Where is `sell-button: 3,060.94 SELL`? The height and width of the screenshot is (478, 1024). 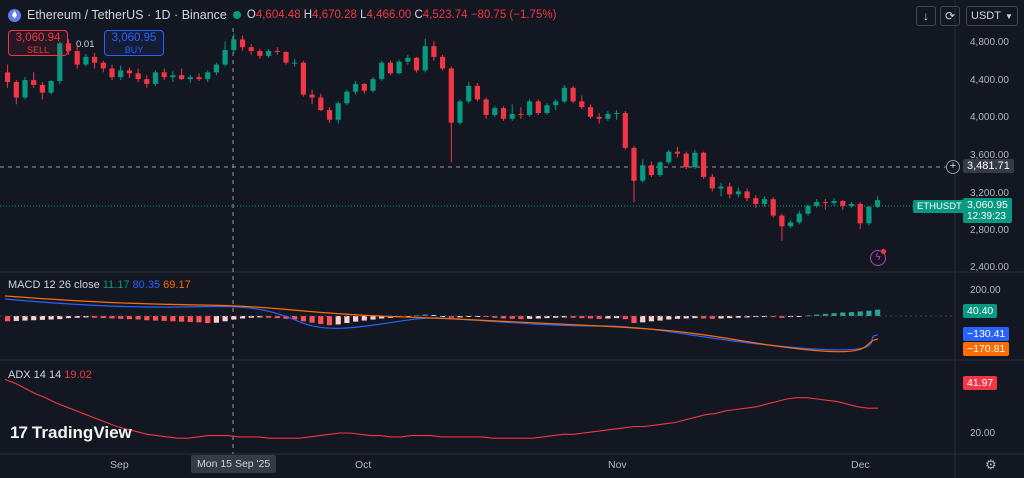
sell-button: 3,060.94 SELL is located at coordinates (38, 43).